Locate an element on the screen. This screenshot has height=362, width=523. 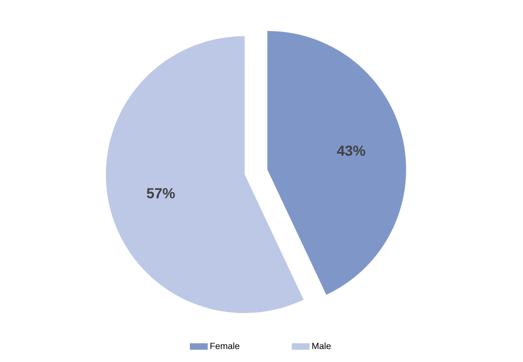
legend-label: Female is located at coordinates (225, 346).